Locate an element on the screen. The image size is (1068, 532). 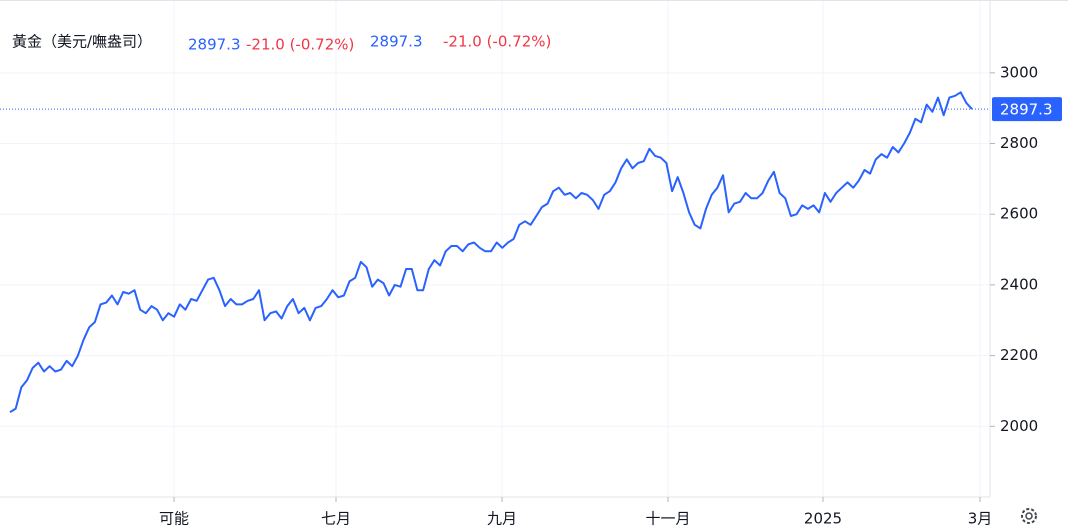
last-price-box is located at coordinates (1027, 109).